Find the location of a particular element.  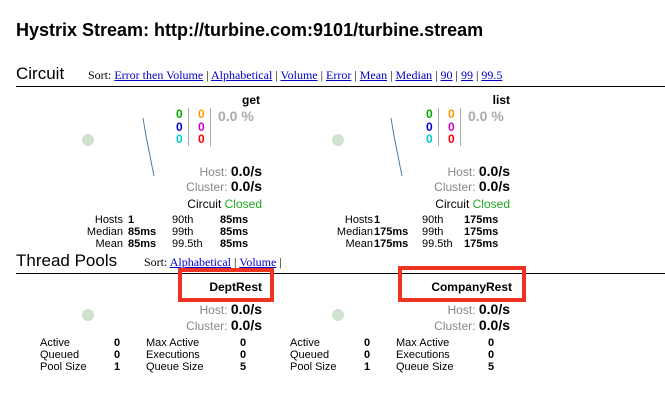

counts-column-right: 0 0 0 is located at coordinates (451, 127).